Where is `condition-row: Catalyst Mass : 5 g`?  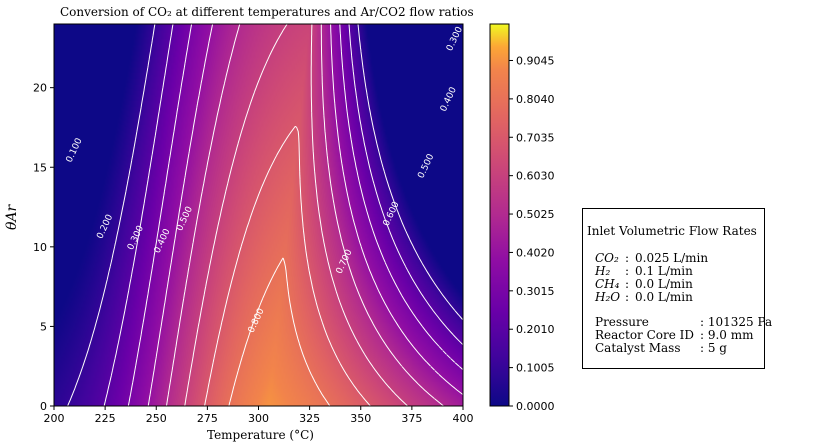 condition-row: Catalyst Mass : 5 g is located at coordinates (683, 348).